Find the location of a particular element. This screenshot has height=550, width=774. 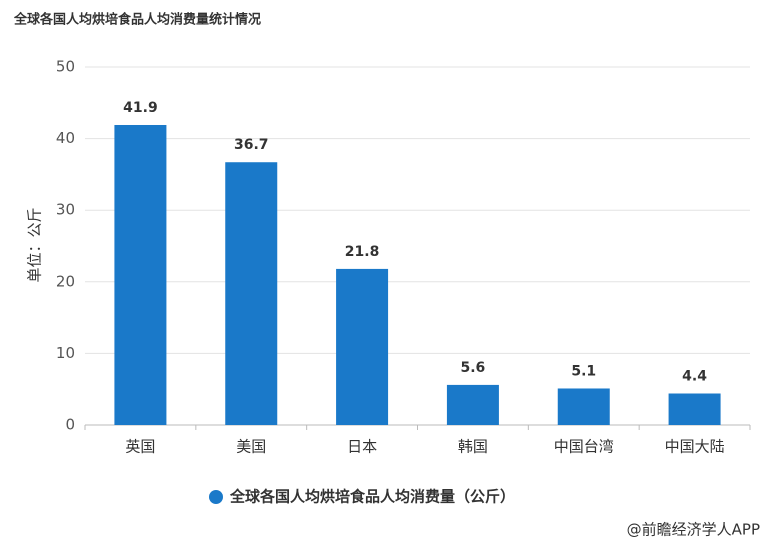

x-tick-label: 中国大陆 is located at coordinates (695, 447).